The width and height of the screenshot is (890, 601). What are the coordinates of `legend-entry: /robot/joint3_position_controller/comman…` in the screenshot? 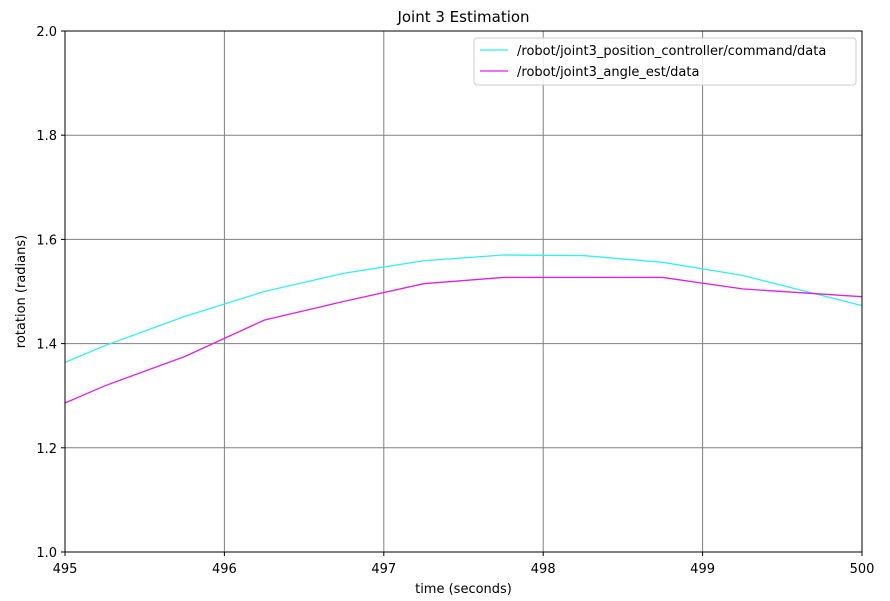 It's located at (671, 51).